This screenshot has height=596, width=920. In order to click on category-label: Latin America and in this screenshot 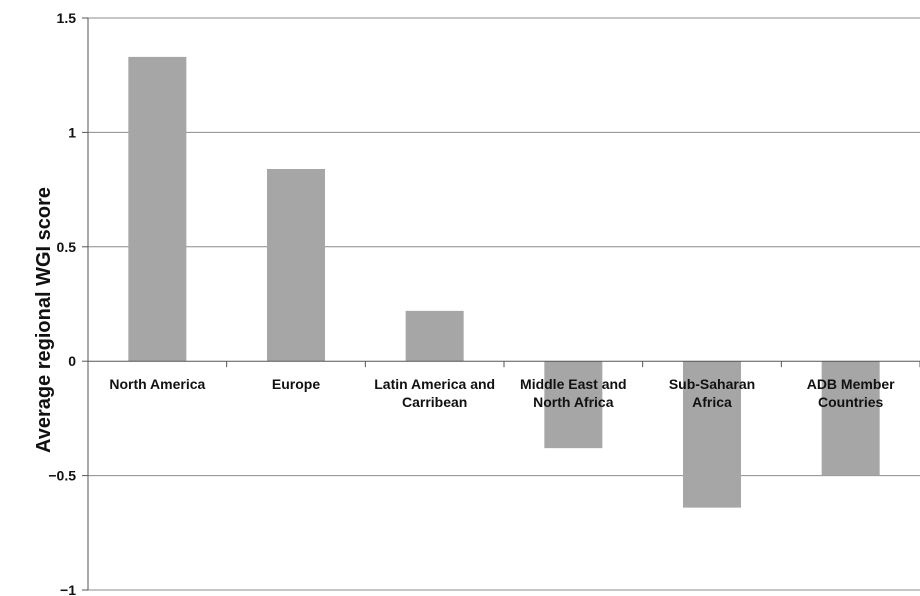, I will do `click(434, 384)`.